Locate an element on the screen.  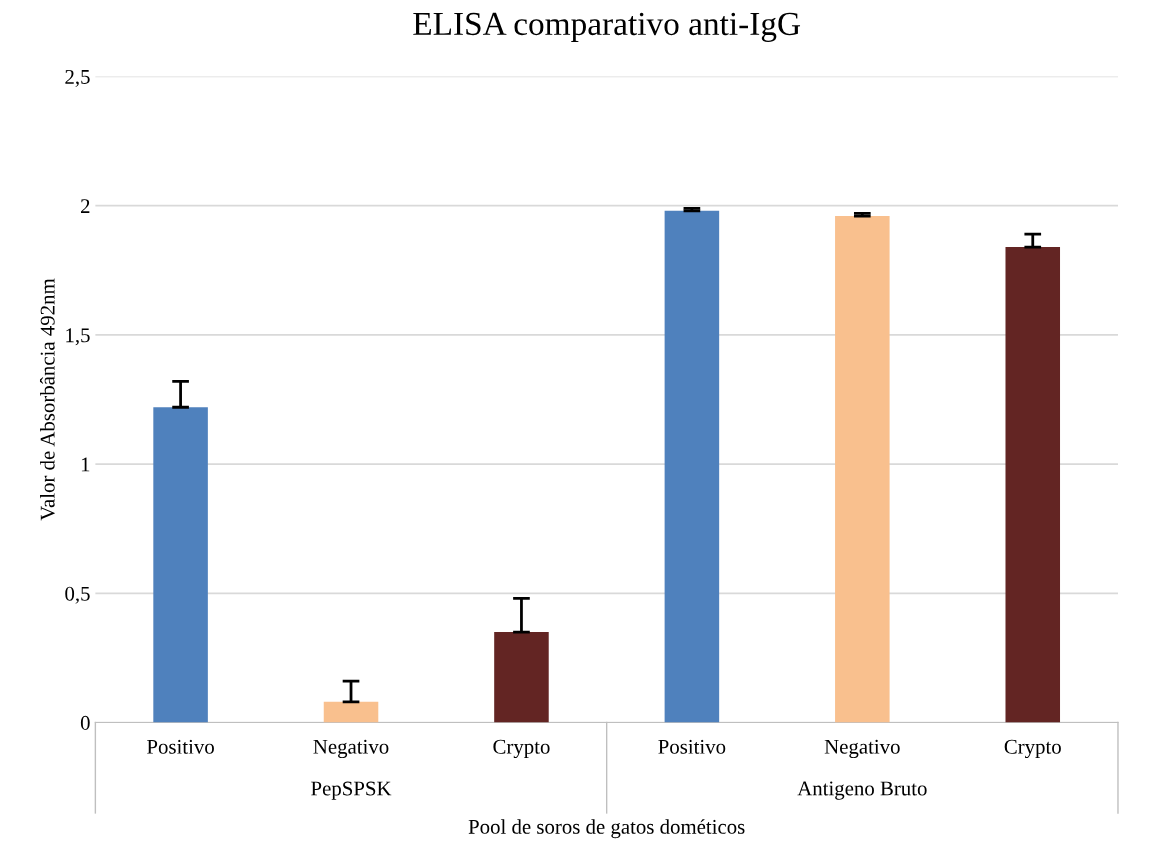
y-axis-title: Valor de Absorbância 492nm is located at coordinates (47, 399).